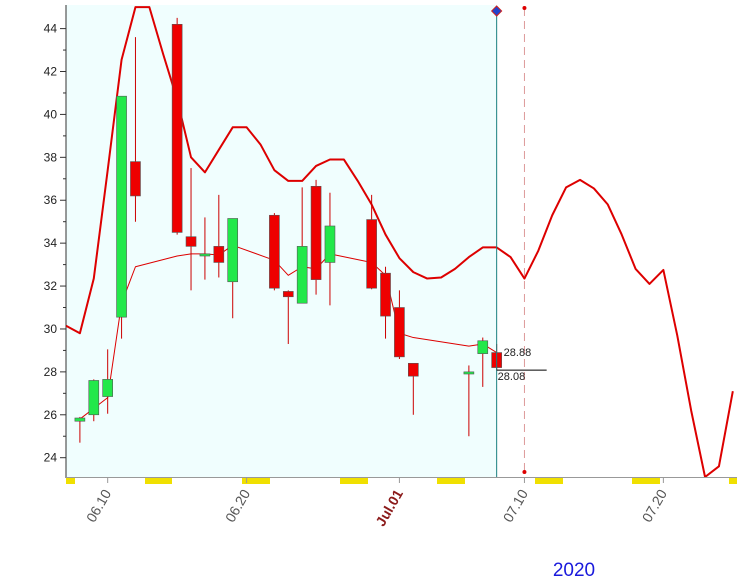  I want to click on y-tick-label: 40, so click(51, 114).